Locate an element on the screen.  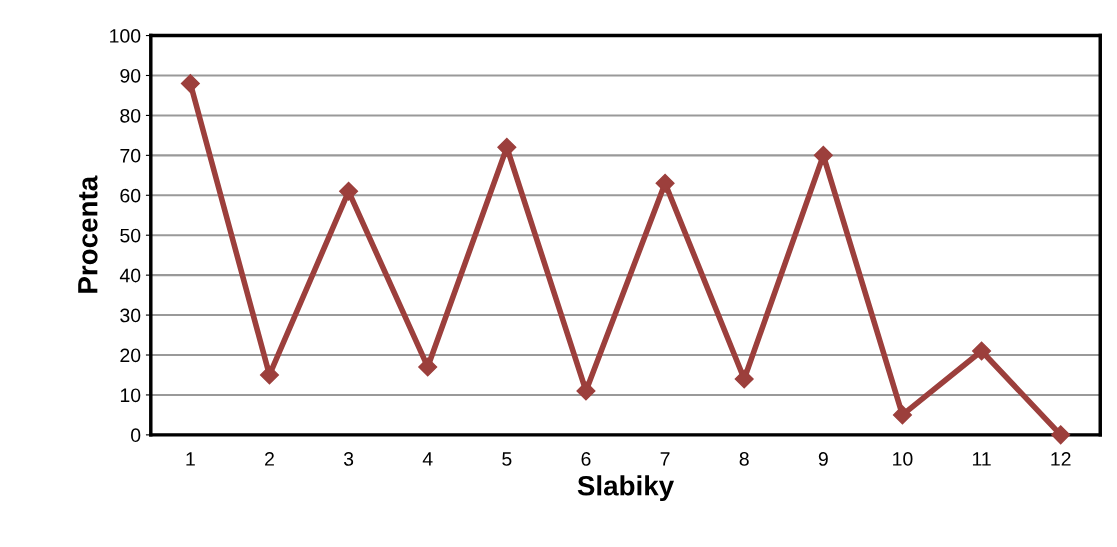
y-tick-label: 100 is located at coordinates (125, 36).